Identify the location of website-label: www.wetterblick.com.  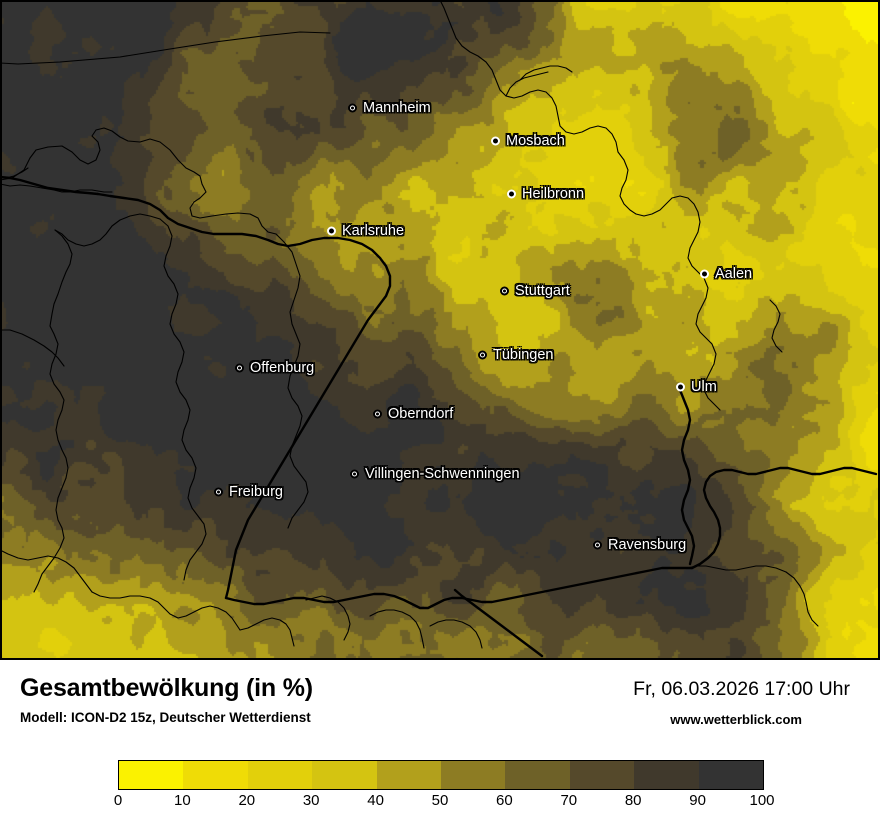
(736, 719).